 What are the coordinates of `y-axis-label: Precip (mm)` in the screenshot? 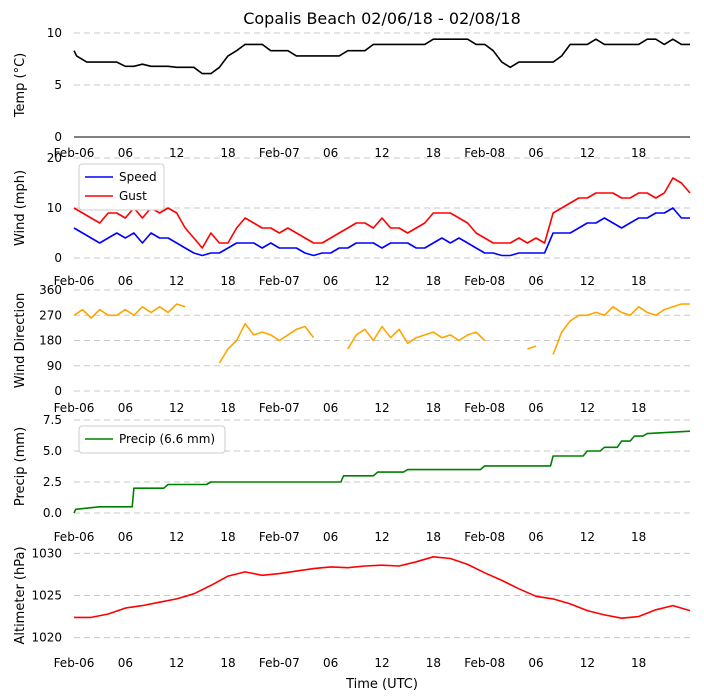 It's located at (20, 466).